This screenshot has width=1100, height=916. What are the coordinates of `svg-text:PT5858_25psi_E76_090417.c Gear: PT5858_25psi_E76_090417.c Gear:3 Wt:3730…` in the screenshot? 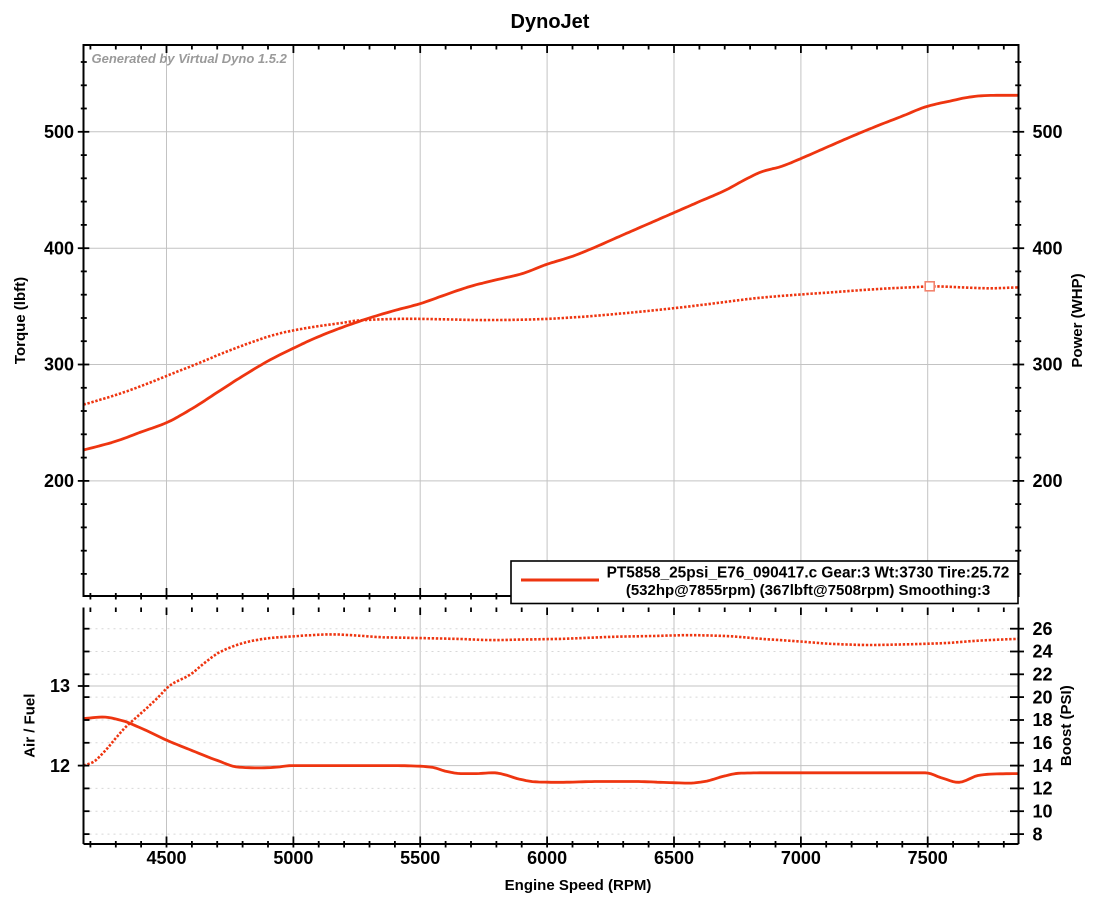 It's located at (808, 573).